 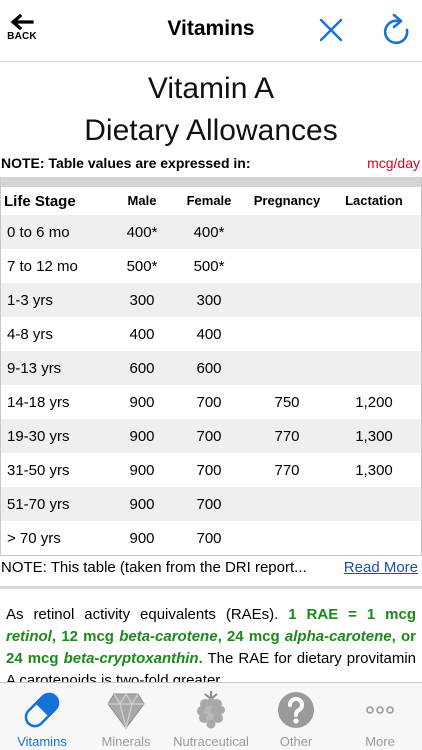 What do you see at coordinates (352, 614) in the screenshot?
I see `desc-eq1: 1 RAE = 1 mcg` at bounding box center [352, 614].